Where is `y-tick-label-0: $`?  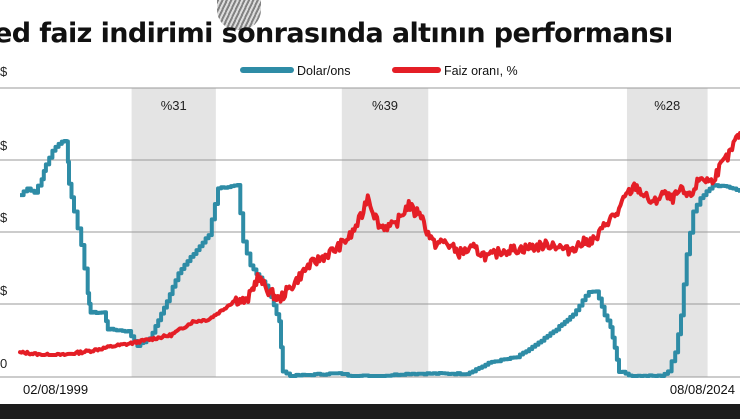 y-tick-label-0: $ is located at coordinates (4, 71).